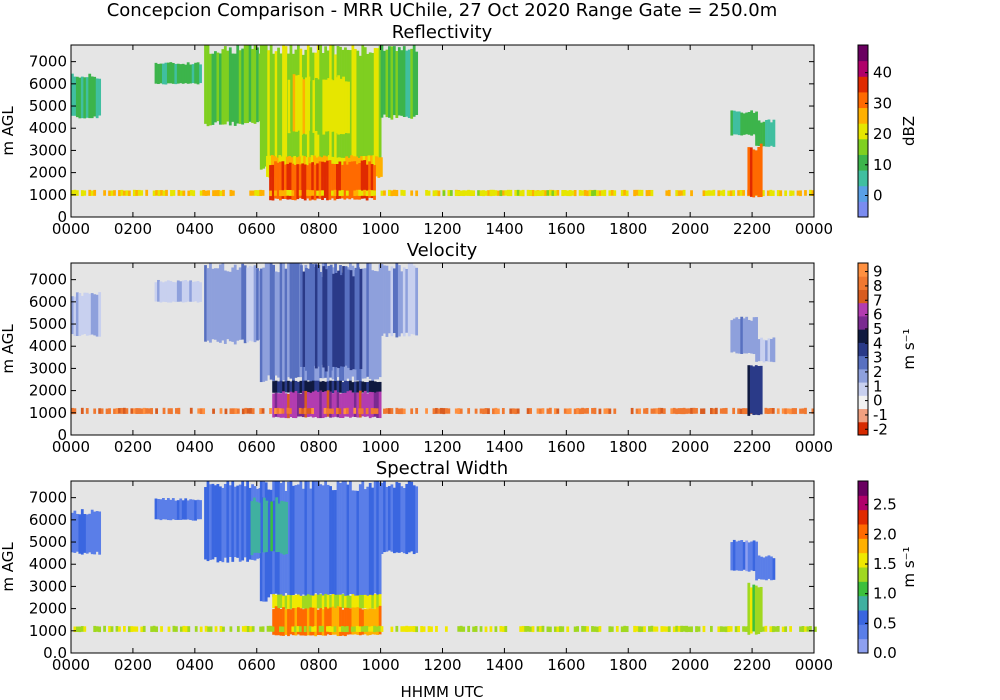 The height and width of the screenshot is (700, 1000). What do you see at coordinates (878, 272) in the screenshot?
I see `colorbar-tick-label: 9` at bounding box center [878, 272].